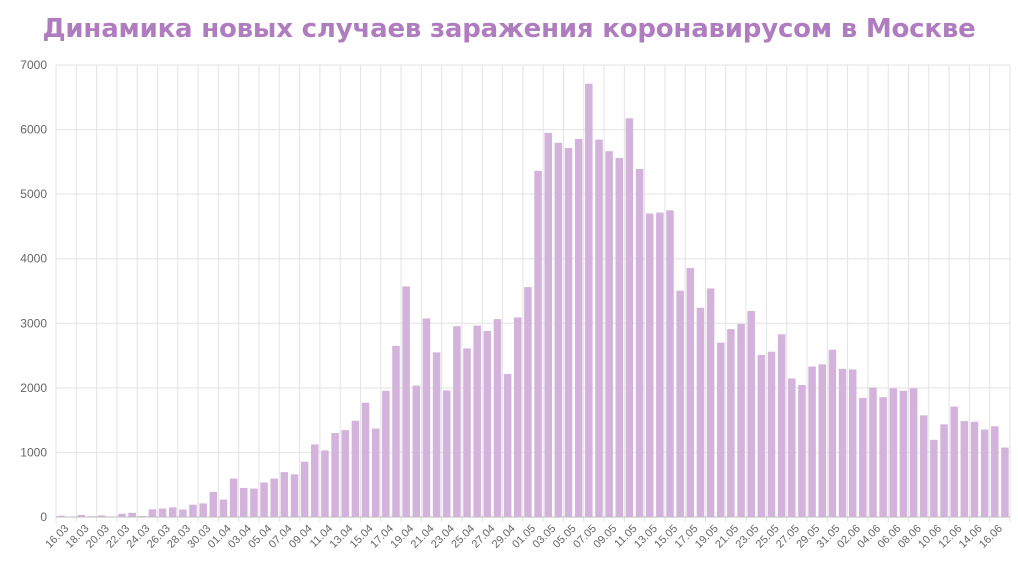 The image size is (1018, 569). Describe the element at coordinates (1005, 482) in the screenshot. I see `bar-17.06` at that location.